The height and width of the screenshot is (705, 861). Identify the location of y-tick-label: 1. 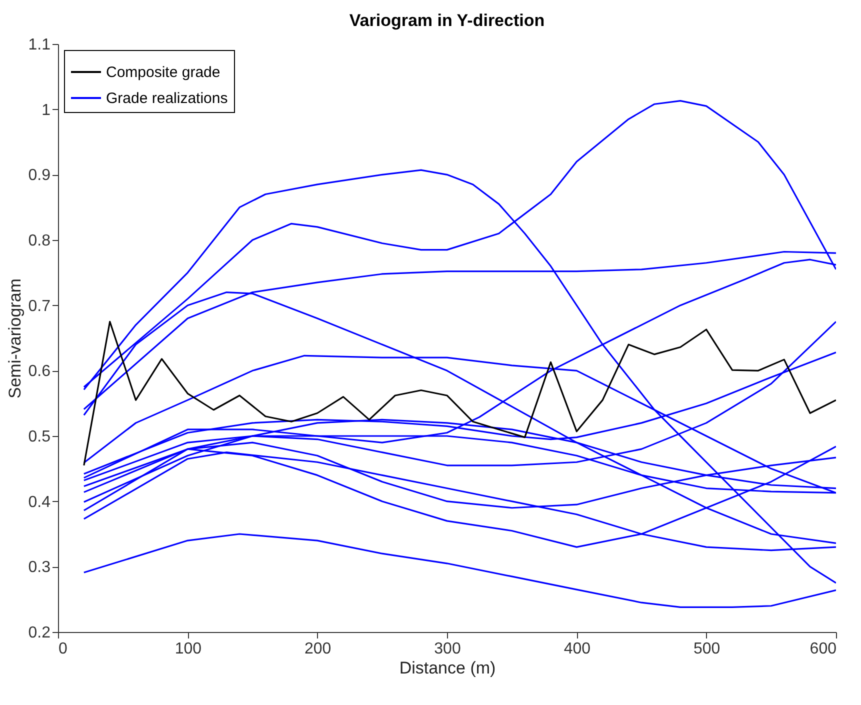
(46, 110).